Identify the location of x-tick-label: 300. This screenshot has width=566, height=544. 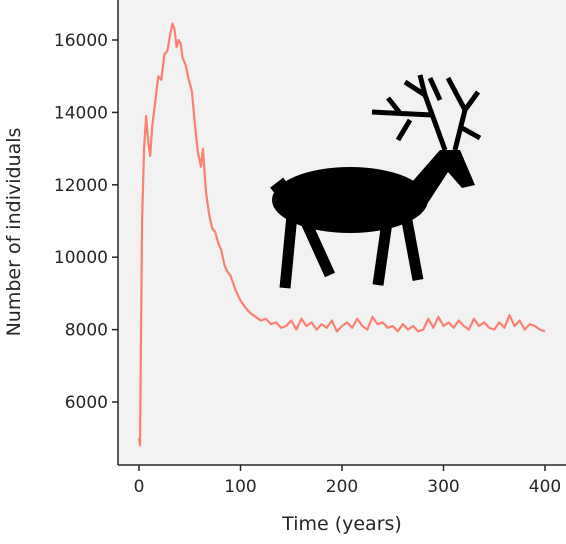
(443, 487).